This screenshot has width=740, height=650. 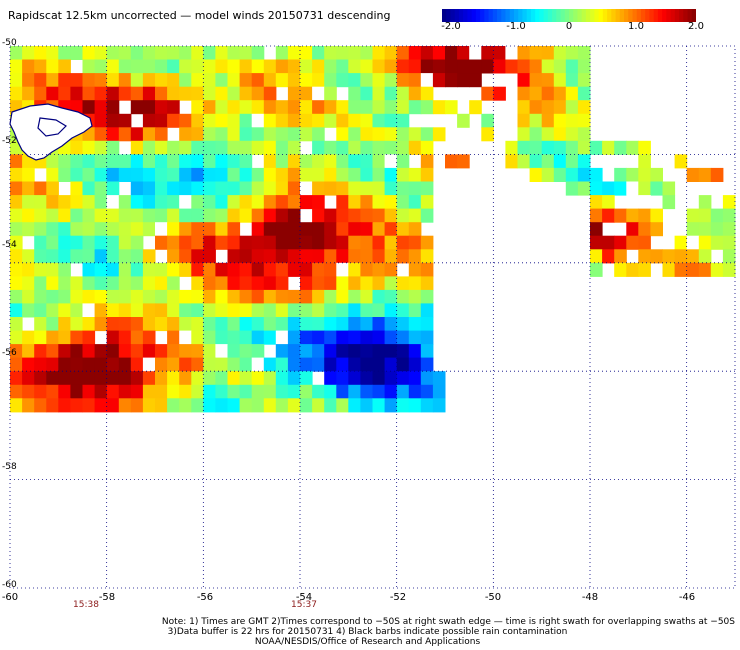 What do you see at coordinates (590, 597) in the screenshot?
I see `lon-label: -48` at bounding box center [590, 597].